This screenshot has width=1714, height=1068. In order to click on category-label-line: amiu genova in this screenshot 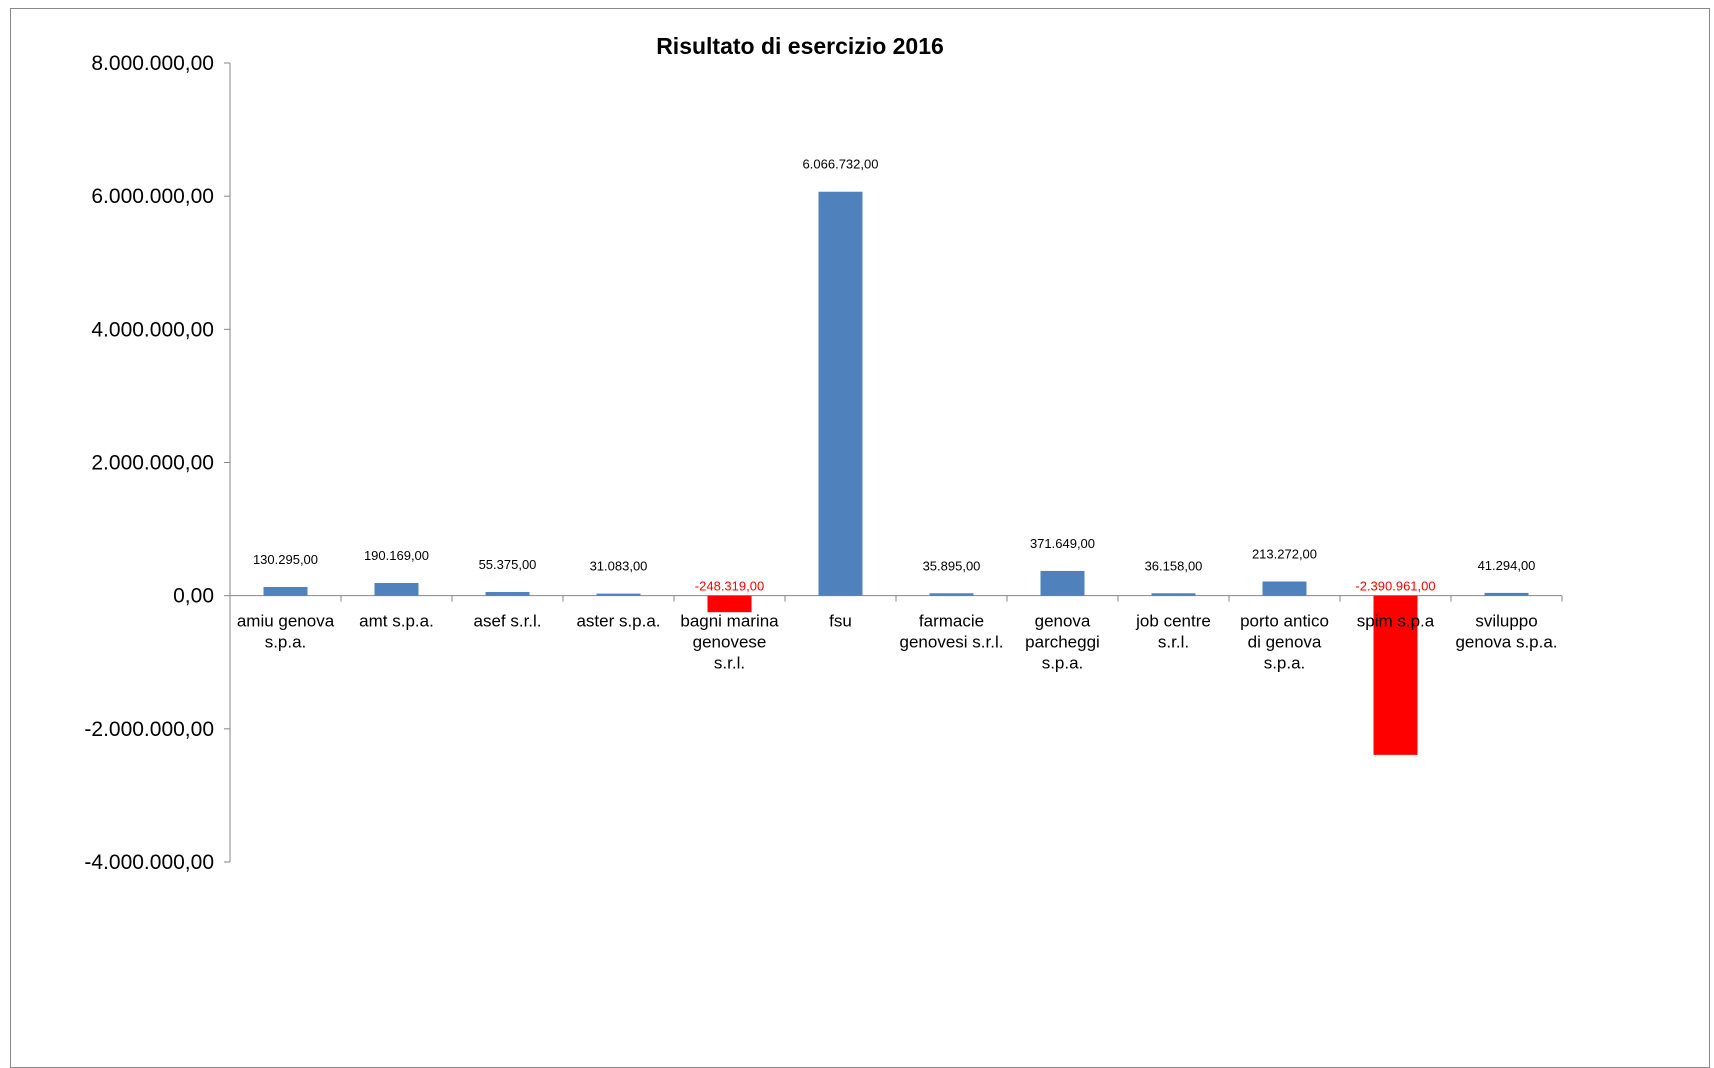, I will do `click(286, 621)`.